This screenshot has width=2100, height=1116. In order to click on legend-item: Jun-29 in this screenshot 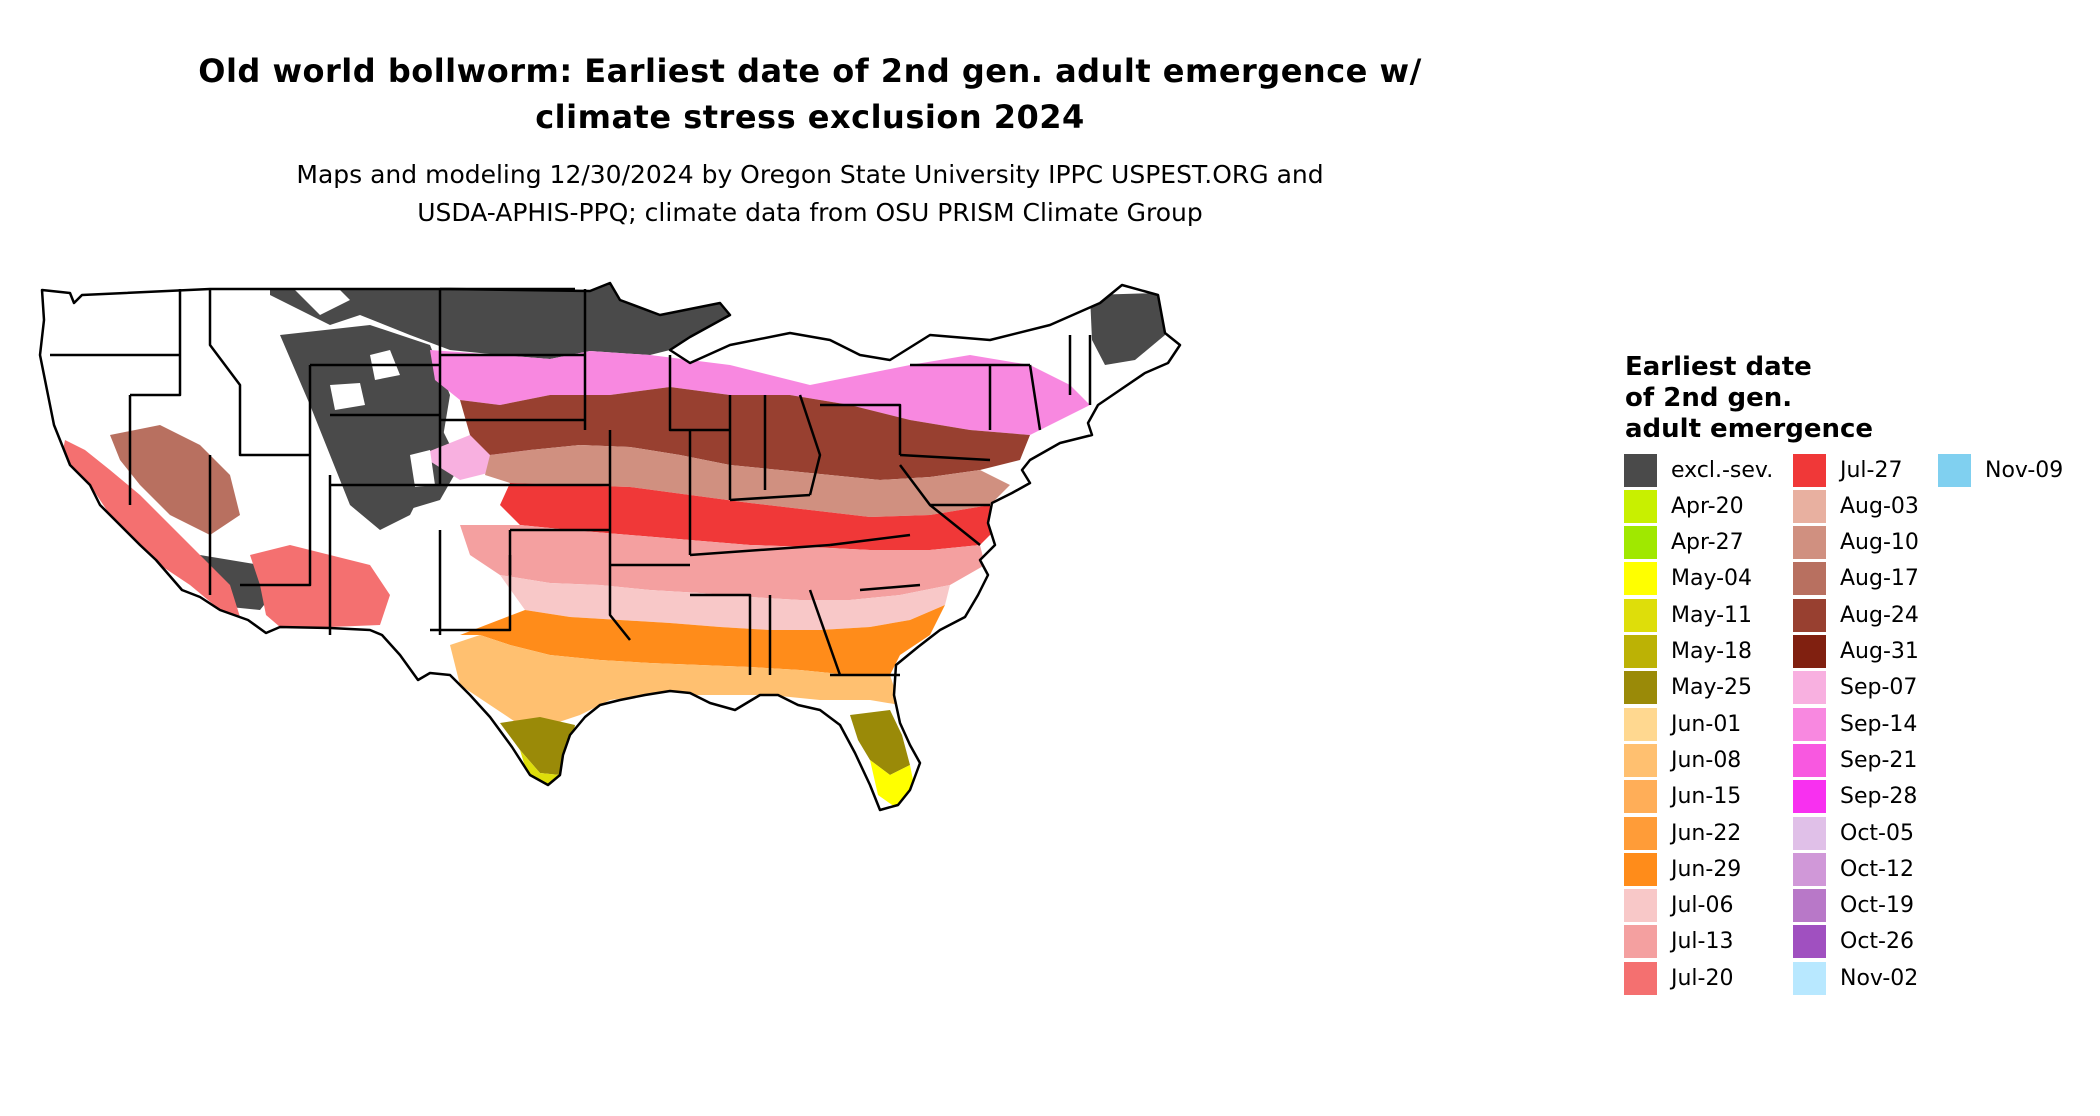, I will do `click(1682, 869)`.